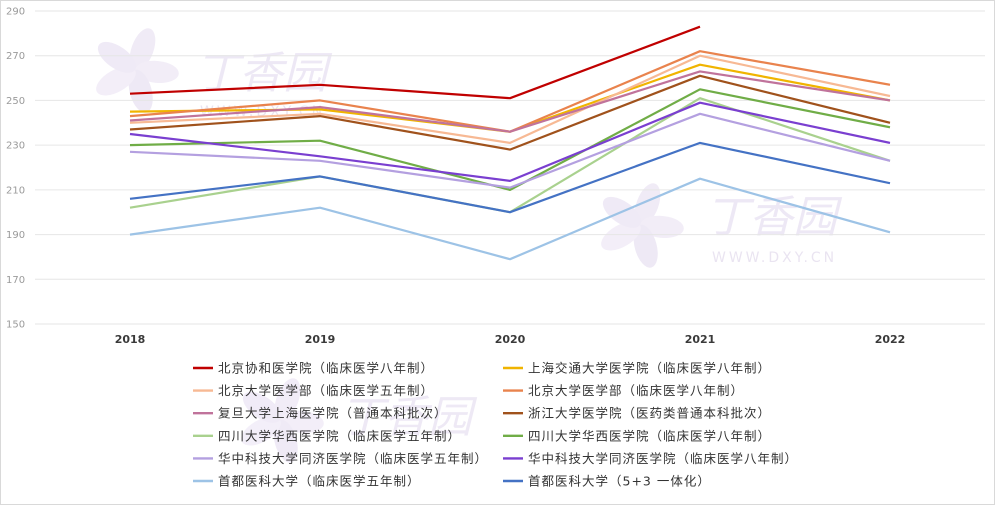 This screenshot has height=505, width=995. What do you see at coordinates (15, 190) in the screenshot?
I see `y-tick-label: 210` at bounding box center [15, 190].